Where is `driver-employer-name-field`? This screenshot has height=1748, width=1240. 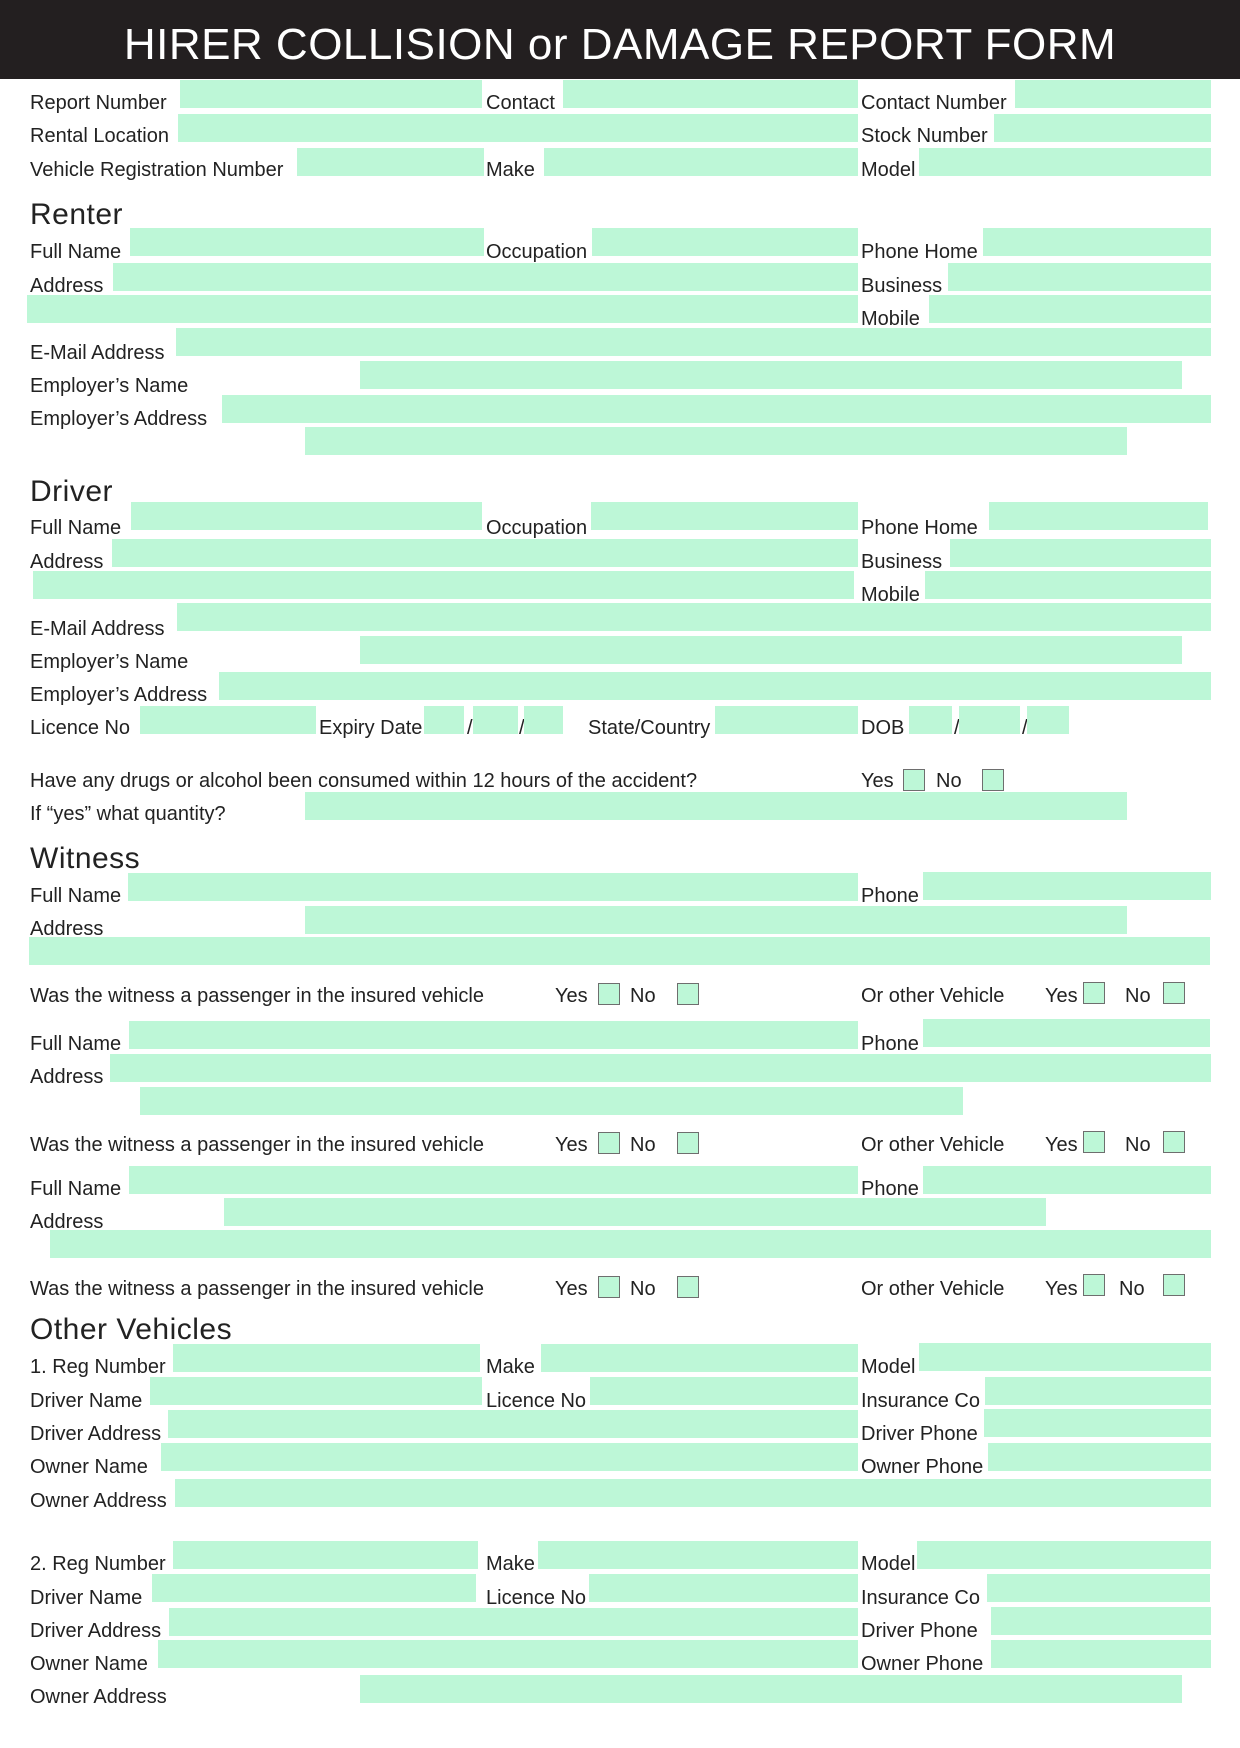
driver-employer-name-field is located at coordinates (771, 650).